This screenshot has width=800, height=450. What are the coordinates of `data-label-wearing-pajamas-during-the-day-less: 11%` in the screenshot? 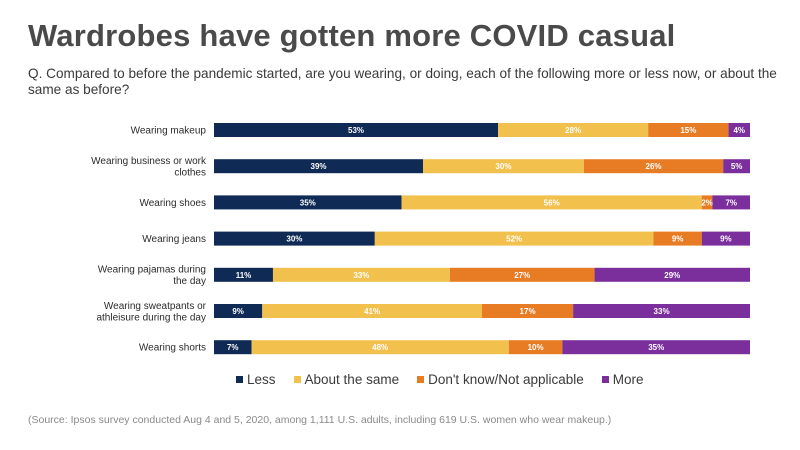 It's located at (244, 275).